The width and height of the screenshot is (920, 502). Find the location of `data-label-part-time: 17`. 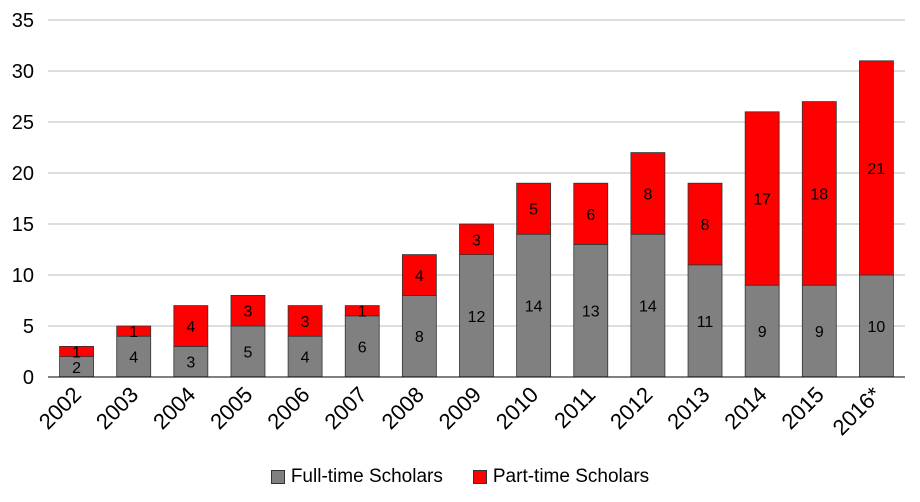

data-label-part-time: 17 is located at coordinates (762, 200).